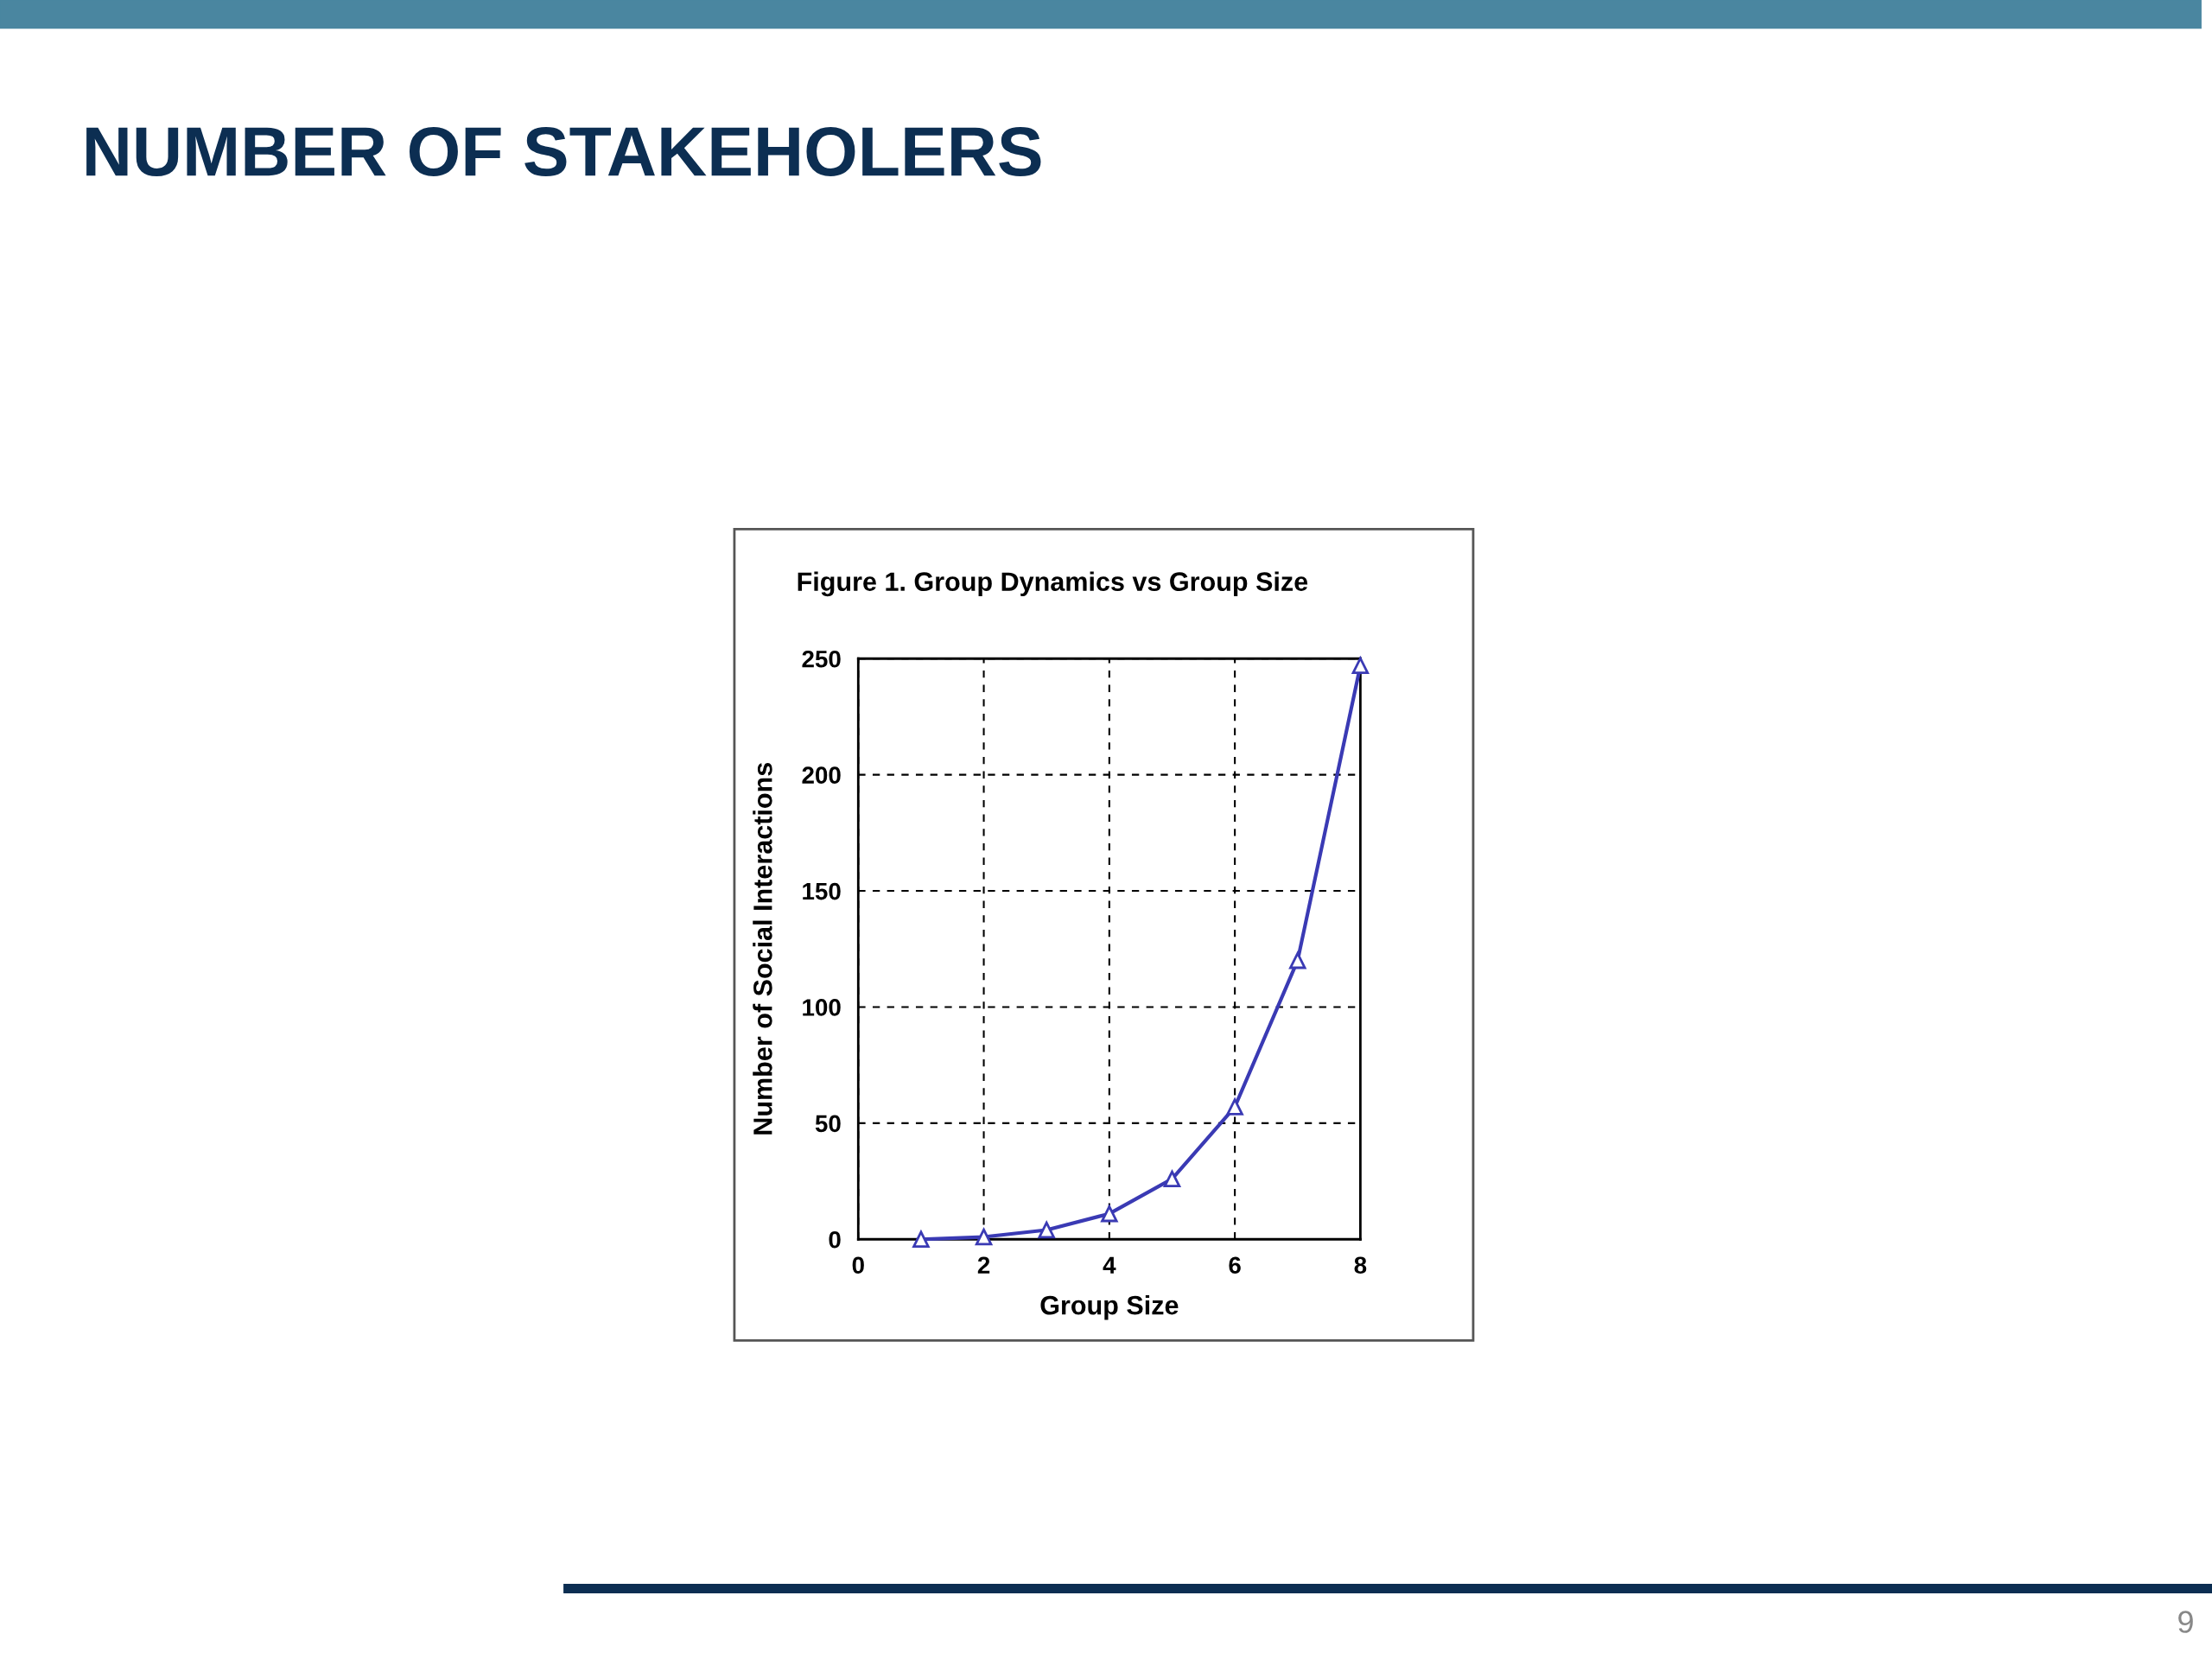  Describe the element at coordinates (821, 775) in the screenshot. I see `y-tick-label: 200` at that location.